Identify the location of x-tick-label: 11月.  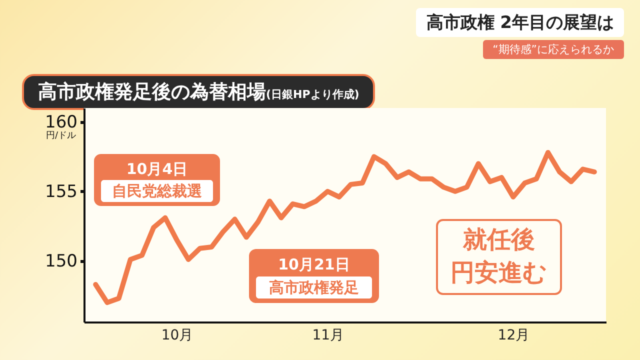
(328, 336).